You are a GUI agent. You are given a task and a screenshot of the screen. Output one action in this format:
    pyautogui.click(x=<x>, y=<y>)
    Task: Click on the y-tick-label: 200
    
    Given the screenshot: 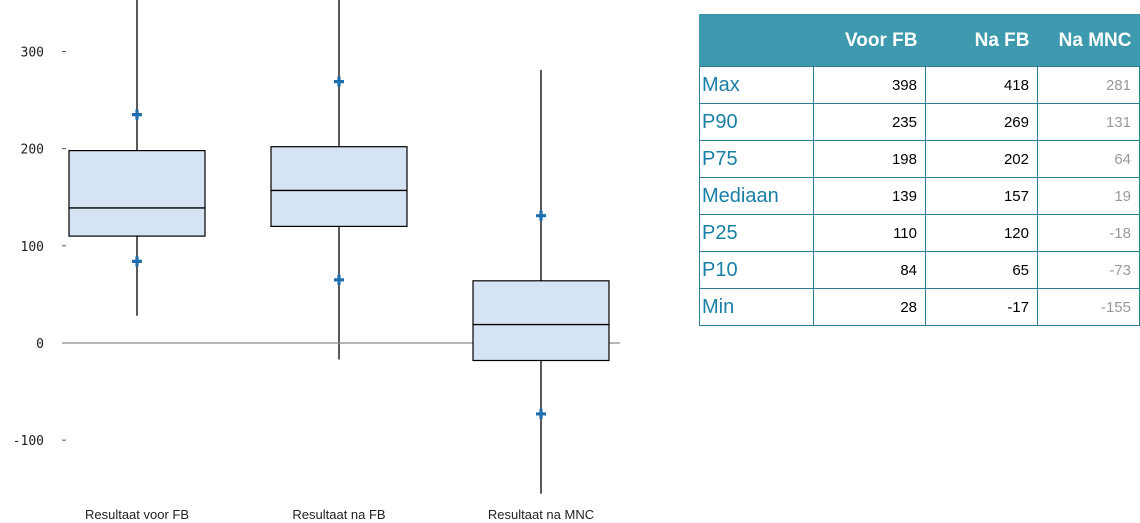 What is the action you would take?
    pyautogui.click(x=32, y=150)
    